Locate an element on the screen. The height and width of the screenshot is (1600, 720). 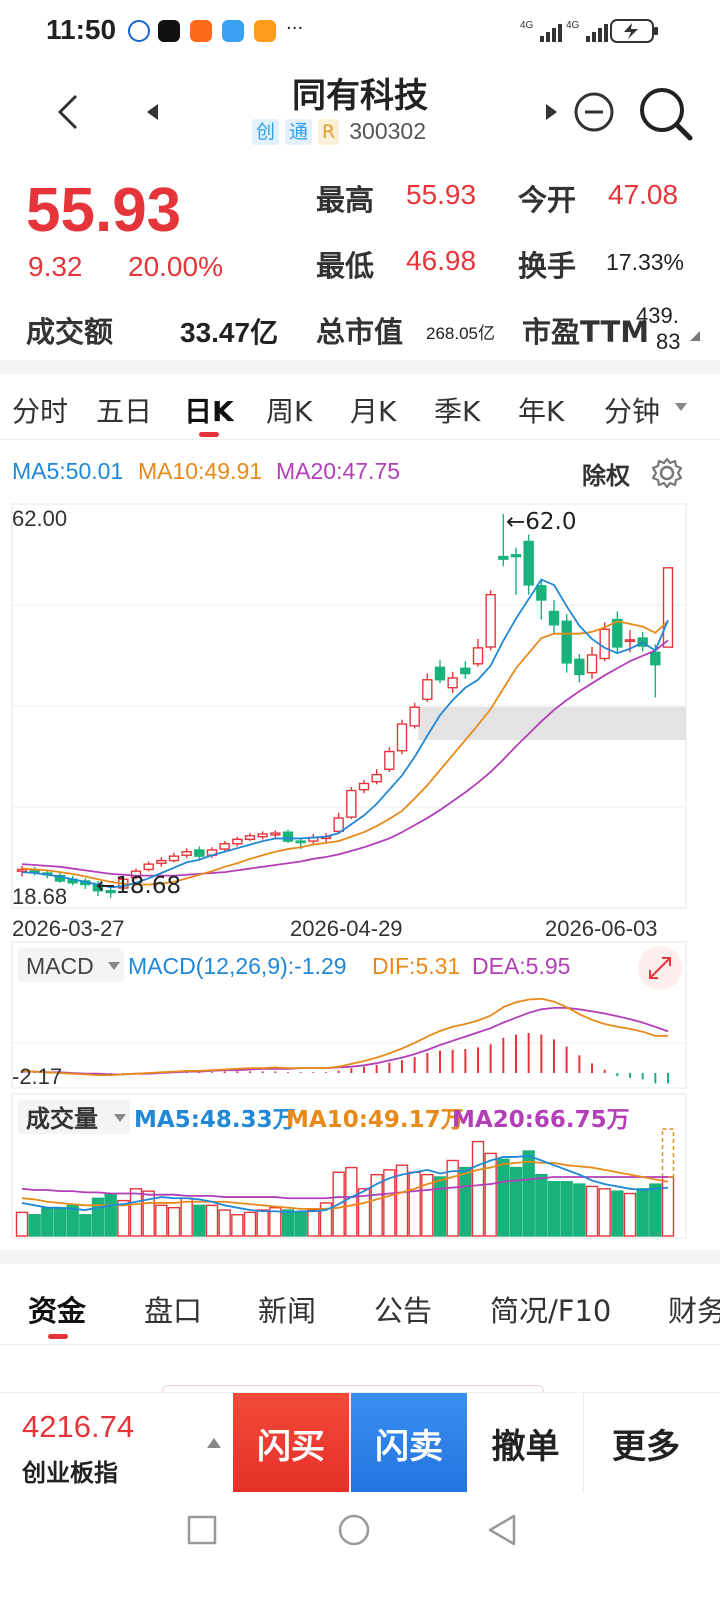
flash-sell-button: 闪卖 is located at coordinates (409, 1443).